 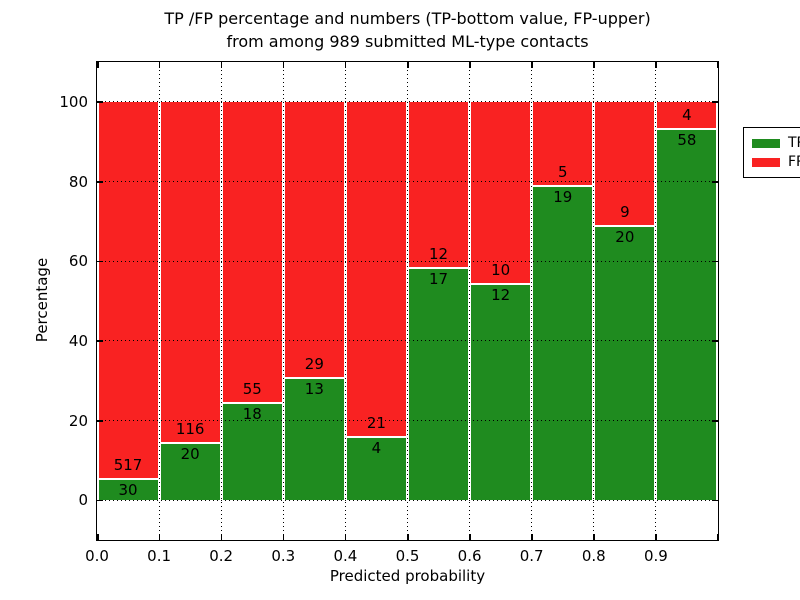 What do you see at coordinates (376, 448) in the screenshot?
I see `tp-count-label: 4` at bounding box center [376, 448].